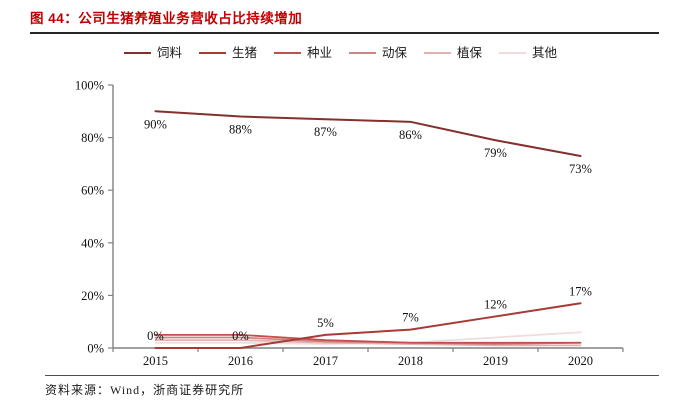 Image resolution: width=681 pixels, height=406 pixels. Describe the element at coordinates (92, 138) in the screenshot. I see `y-tick-label: 80%` at that location.